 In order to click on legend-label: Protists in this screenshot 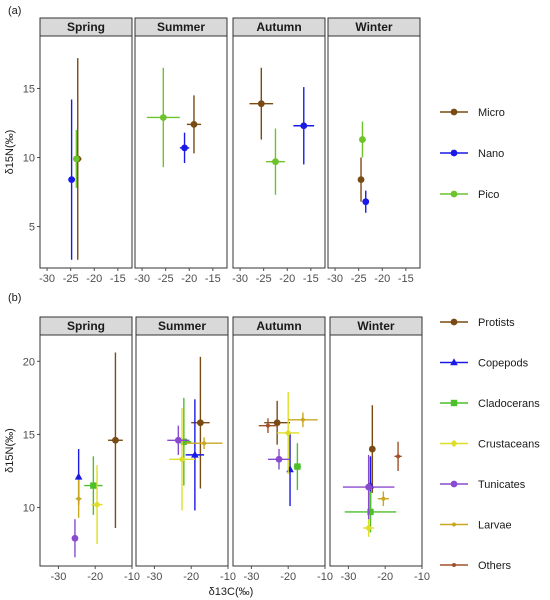, I will do `click(496, 323)`.